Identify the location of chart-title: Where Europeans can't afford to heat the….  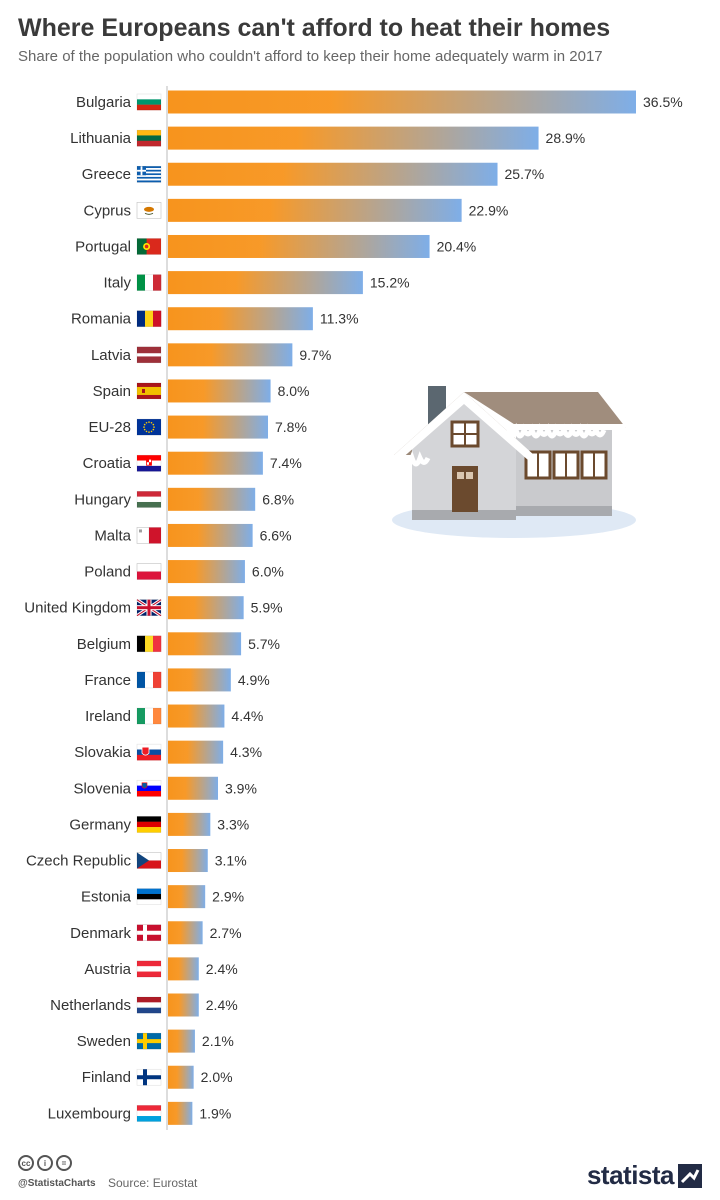
(314, 28).